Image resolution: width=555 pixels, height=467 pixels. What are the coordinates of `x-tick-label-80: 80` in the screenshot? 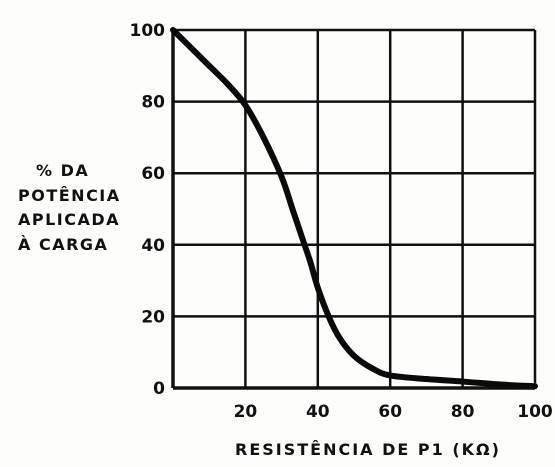 It's located at (463, 412).